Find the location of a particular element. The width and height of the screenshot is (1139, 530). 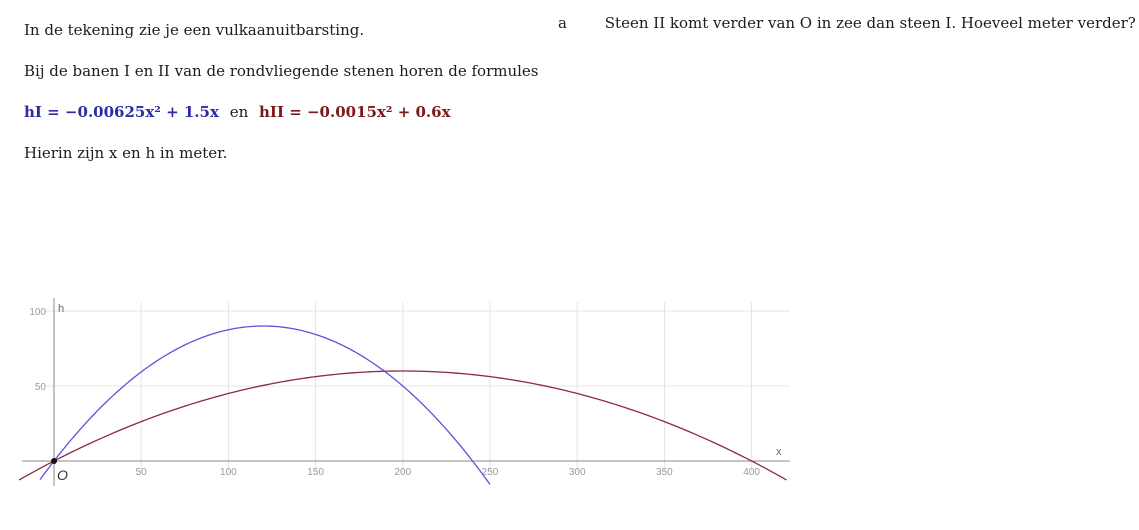

x-tick-label-300: 300 is located at coordinates (577, 472).